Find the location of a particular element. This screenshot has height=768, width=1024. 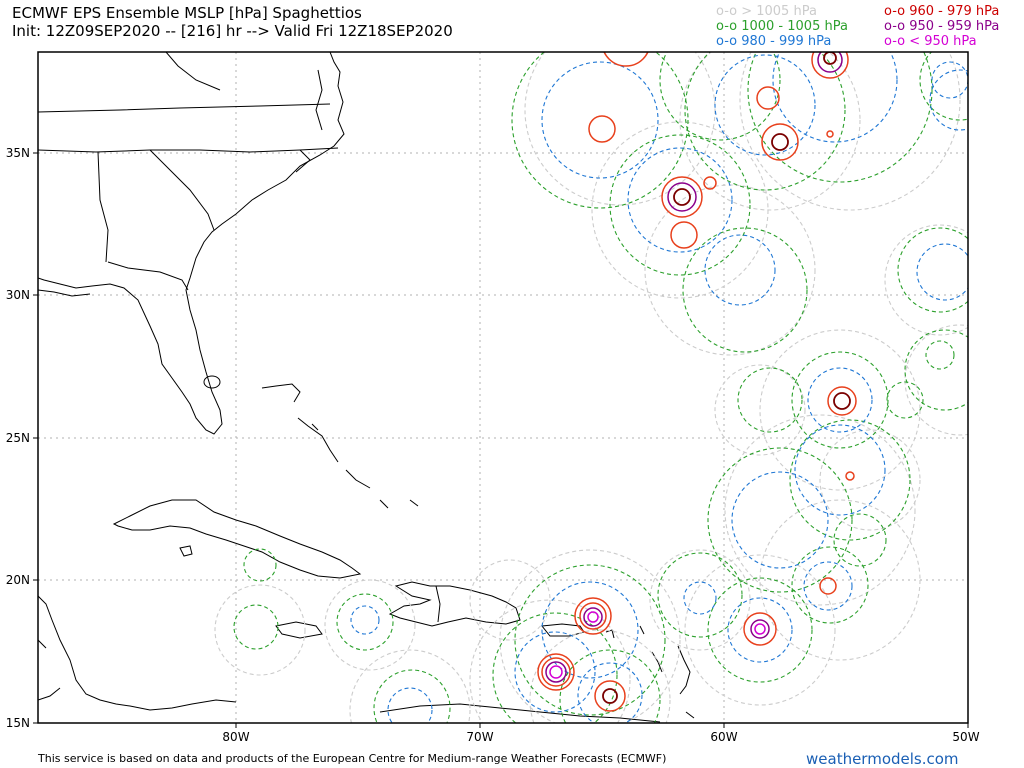

legend-magenta-entry: o-o < 950 hPa is located at coordinates (930, 41).